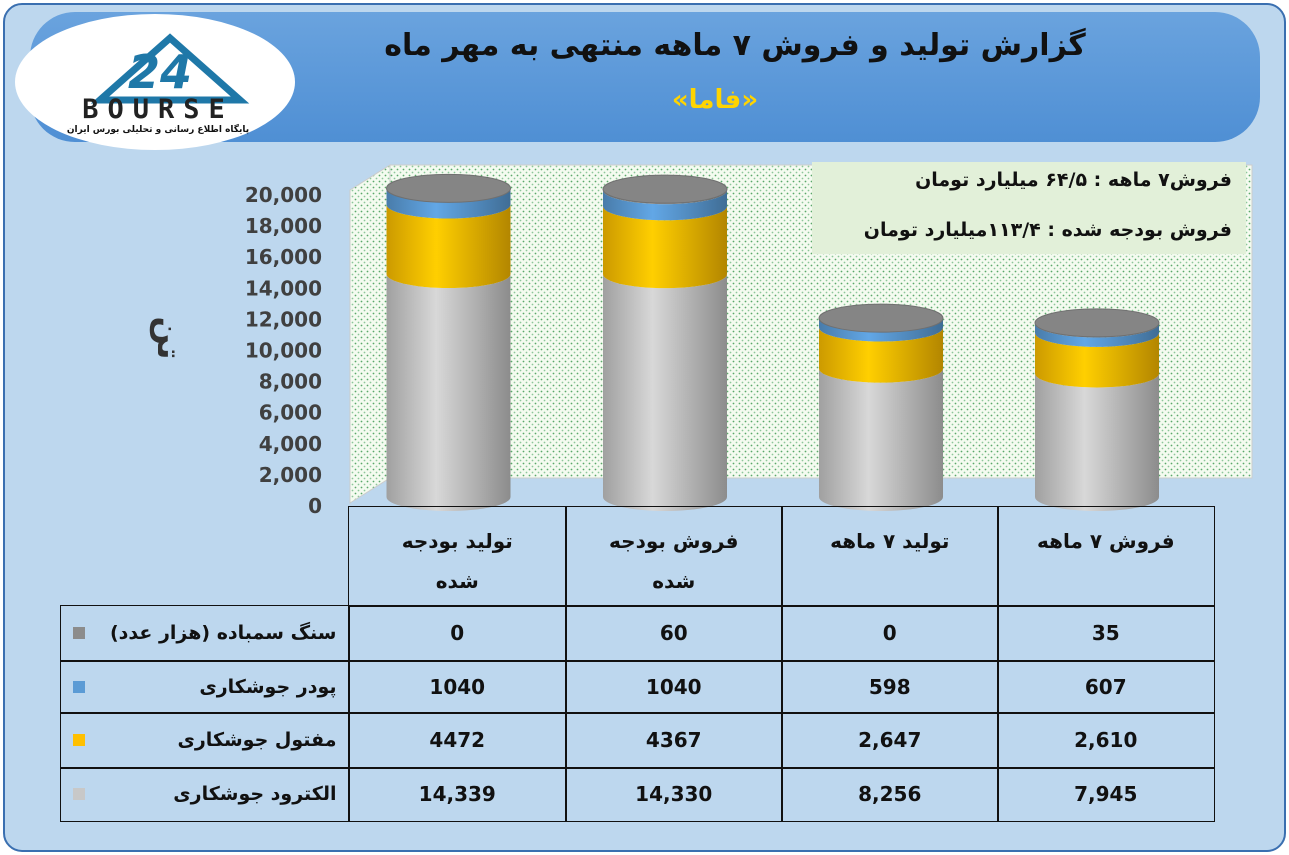  Describe the element at coordinates (370, 334) in the screenshot. I see `side-wall` at that location.